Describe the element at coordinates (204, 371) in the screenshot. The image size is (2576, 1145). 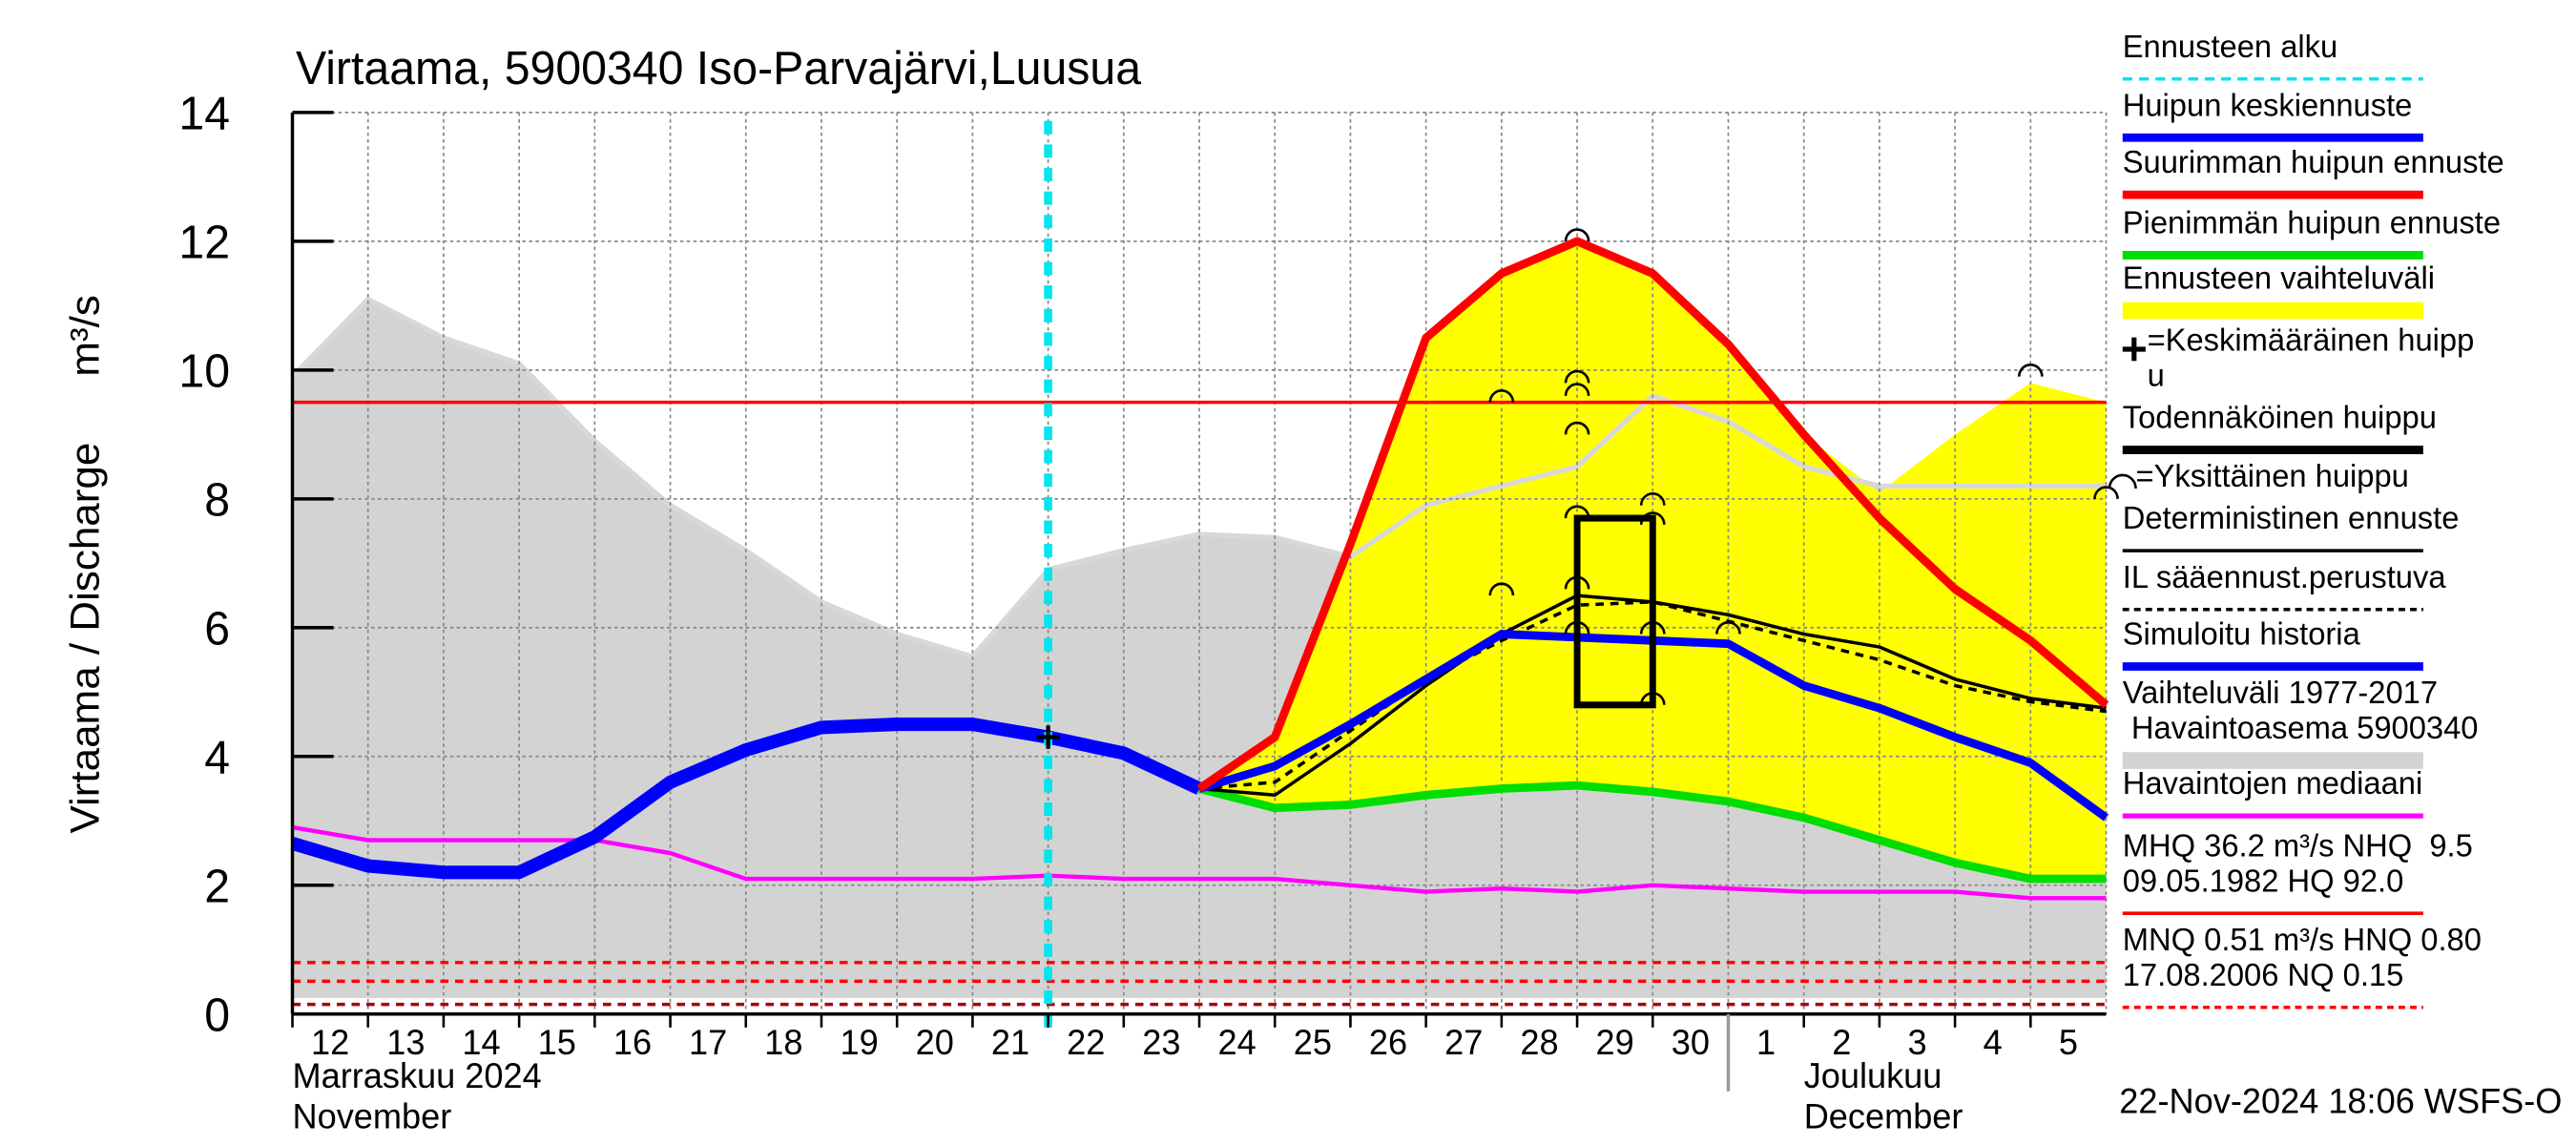
I see `y-tick-label: 10` at that location.